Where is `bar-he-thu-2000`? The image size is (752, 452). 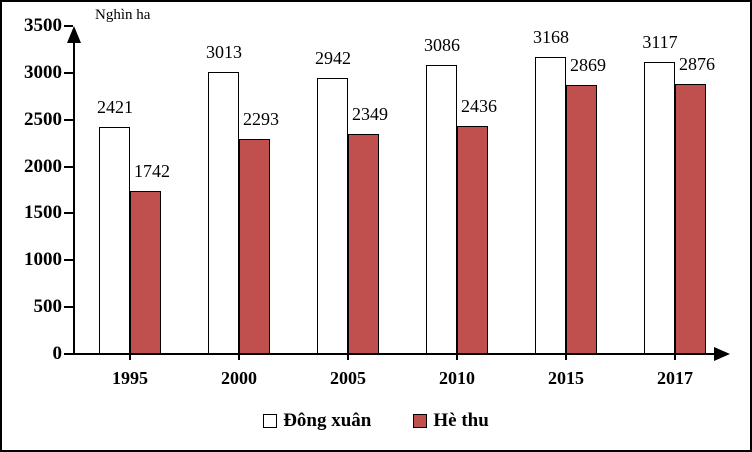 bar-he-thu-2000 is located at coordinates (254, 246).